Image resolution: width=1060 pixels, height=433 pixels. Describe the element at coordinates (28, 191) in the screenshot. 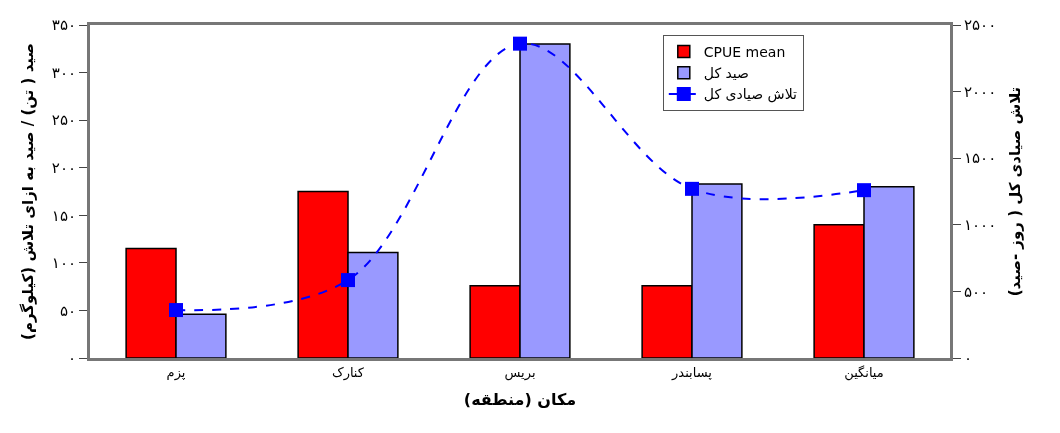

I see `y-axis-title: صید ( تن) / صید به ازای تلاش (کیلوگرم)` at that location.